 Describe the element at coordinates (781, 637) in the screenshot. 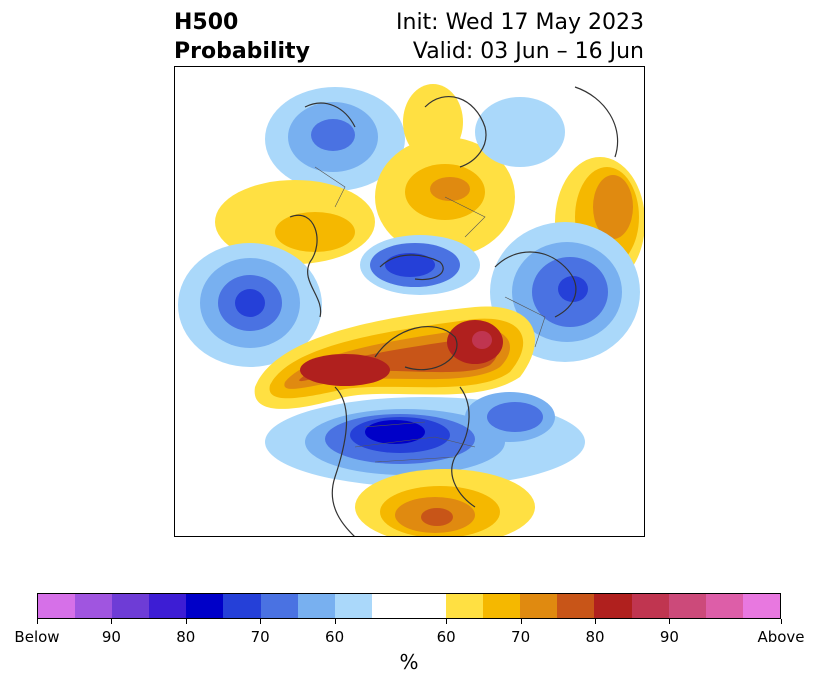

I see `colorbar-tick-label: Above` at that location.